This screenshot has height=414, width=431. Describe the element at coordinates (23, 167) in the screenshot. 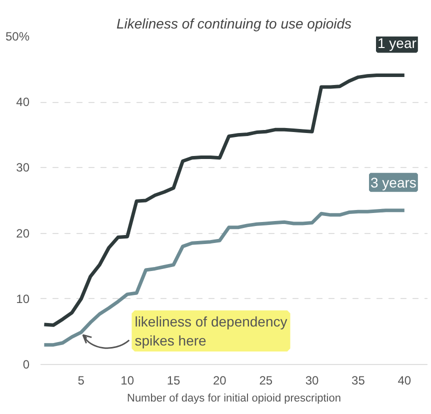

I see `y-tick-label: 30` at that location.